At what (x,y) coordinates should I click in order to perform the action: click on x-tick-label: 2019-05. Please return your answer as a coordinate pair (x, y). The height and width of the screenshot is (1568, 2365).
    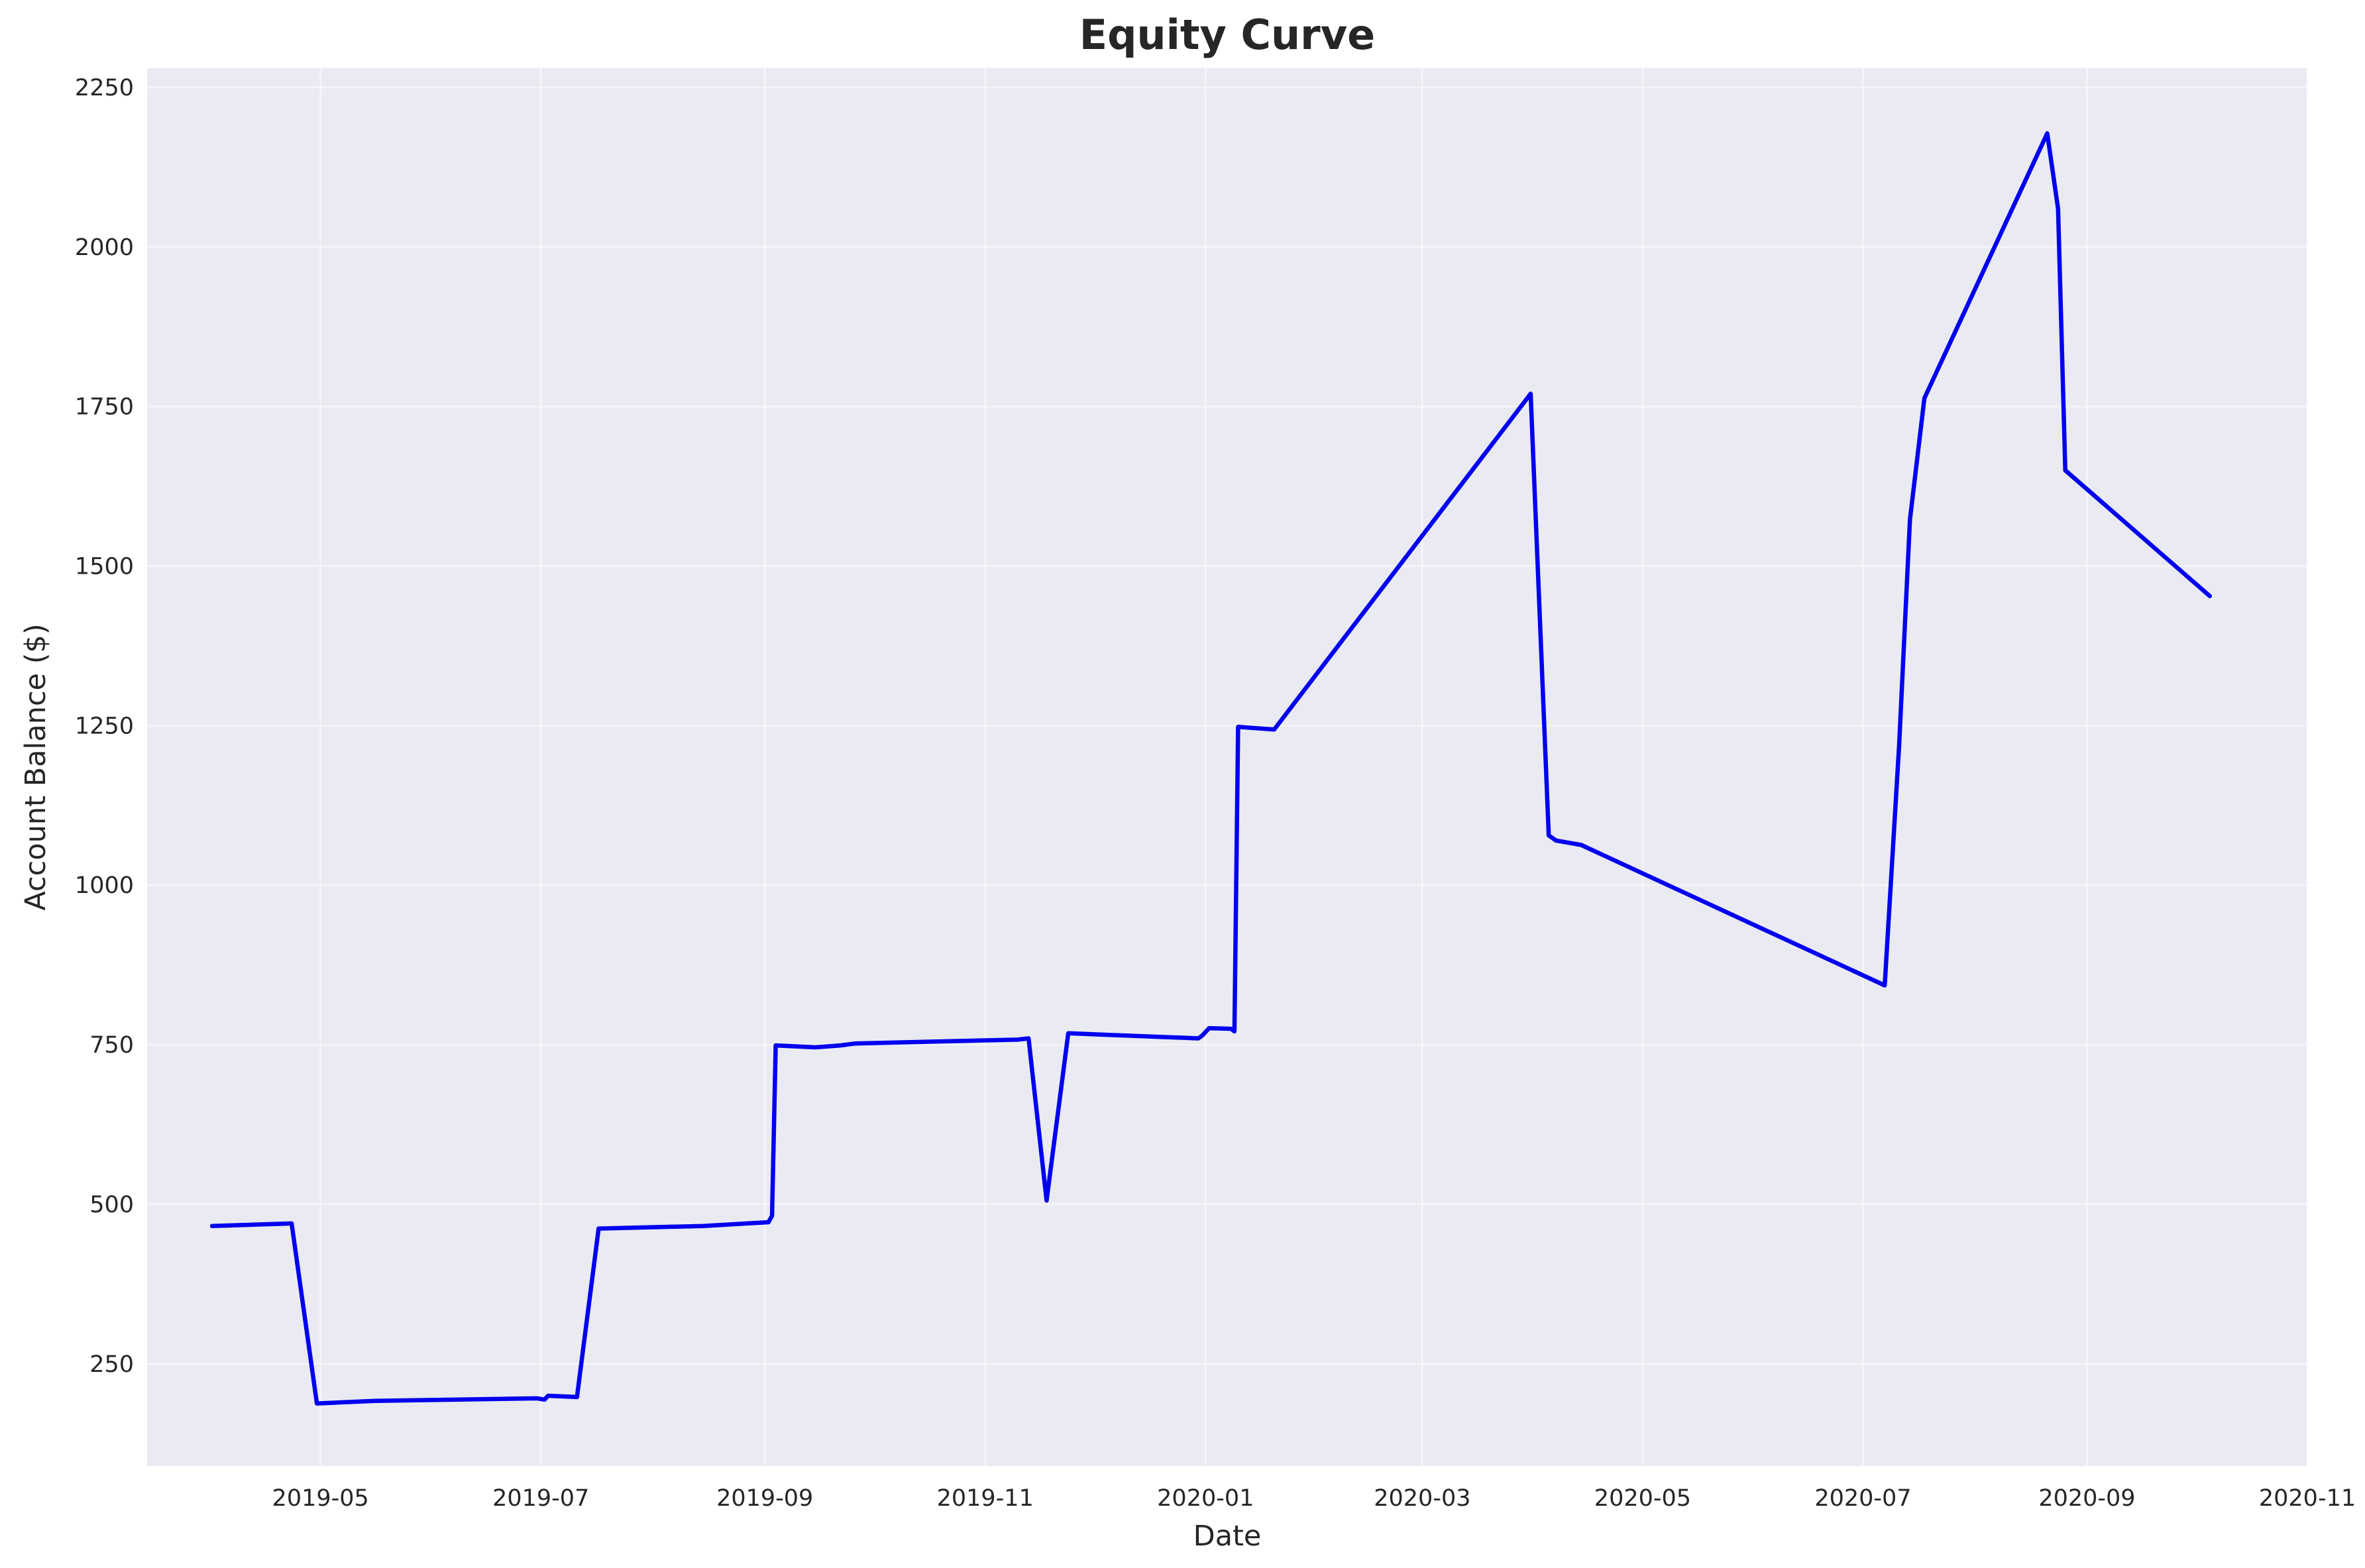
    Looking at the image, I should click on (320, 1498).